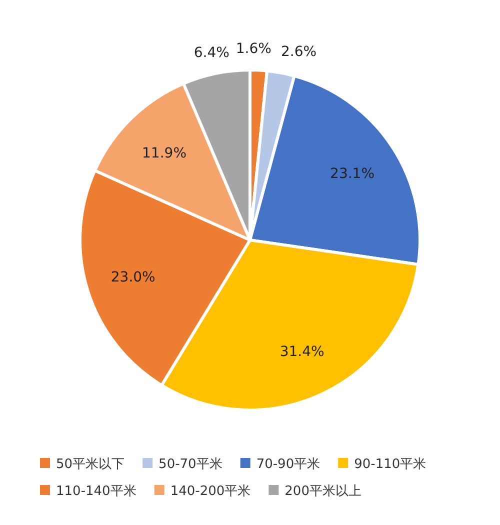  Describe the element at coordinates (302, 352) in the screenshot. I see `data-label: 31.4%` at that location.